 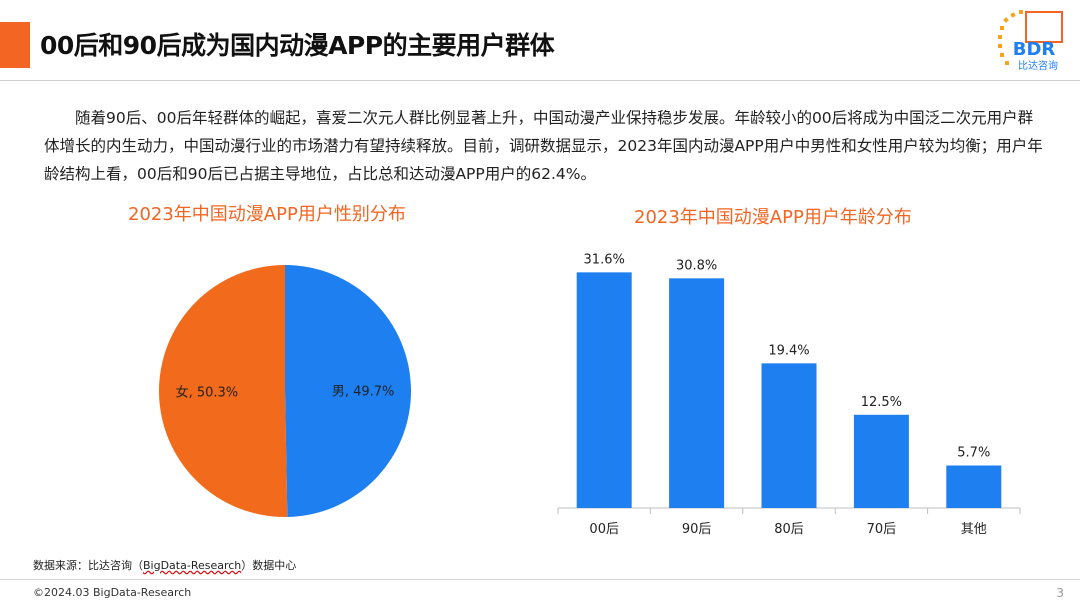 I want to click on bar-value-label: 5.7%, so click(x=973, y=452).